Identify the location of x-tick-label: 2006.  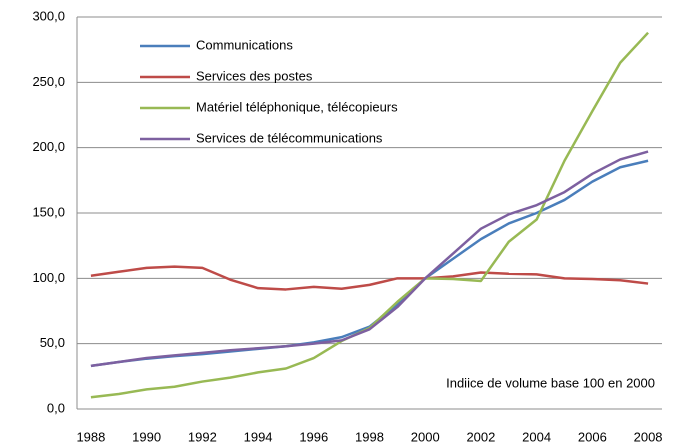
(592, 436).